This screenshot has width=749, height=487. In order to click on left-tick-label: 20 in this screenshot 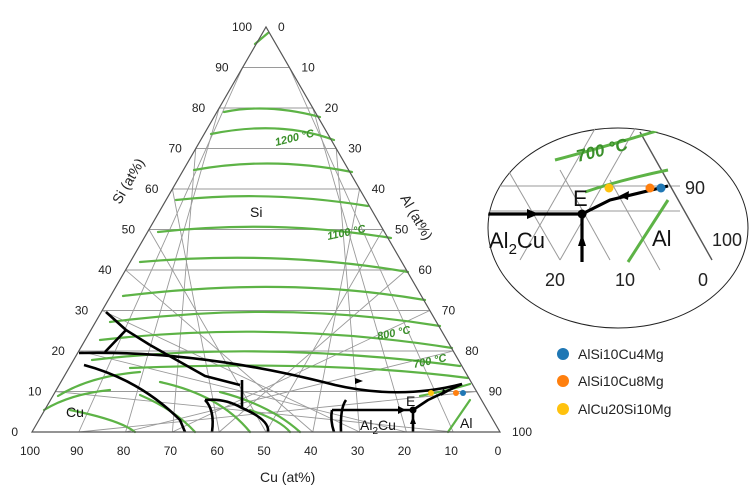, I will do `click(58, 351)`.